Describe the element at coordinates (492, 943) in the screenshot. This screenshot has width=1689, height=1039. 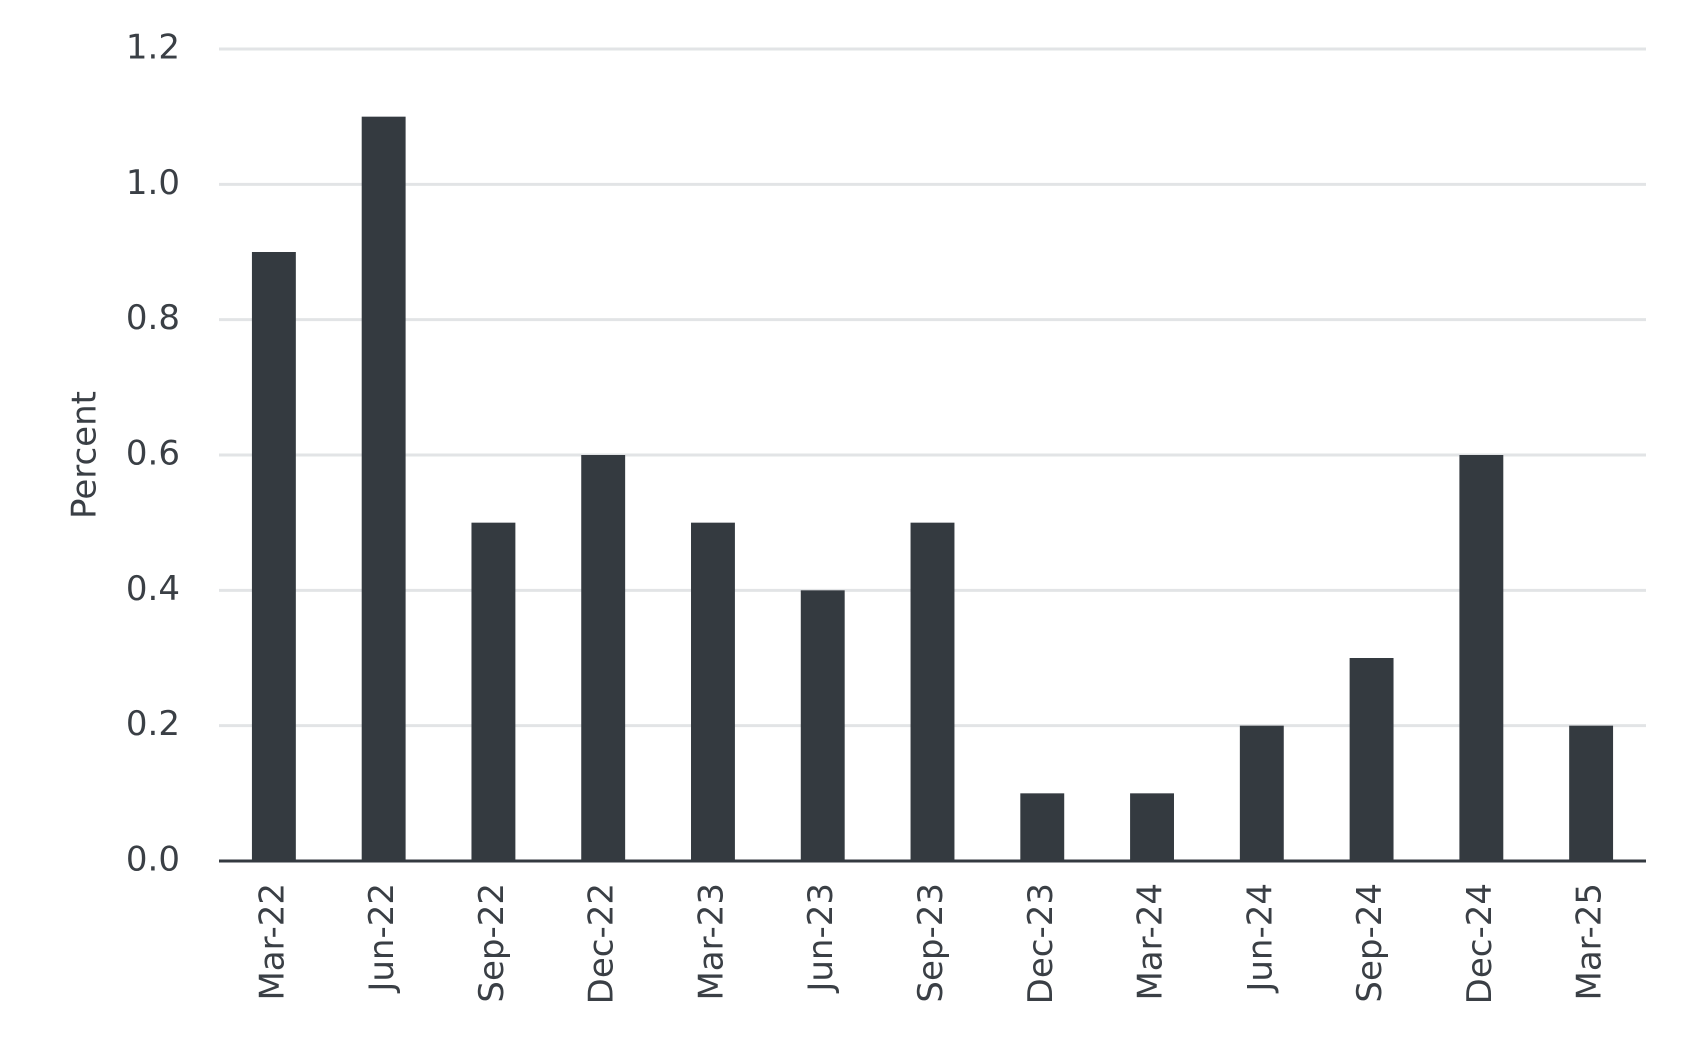
I see `x-tick-label: Sep-22` at that location.